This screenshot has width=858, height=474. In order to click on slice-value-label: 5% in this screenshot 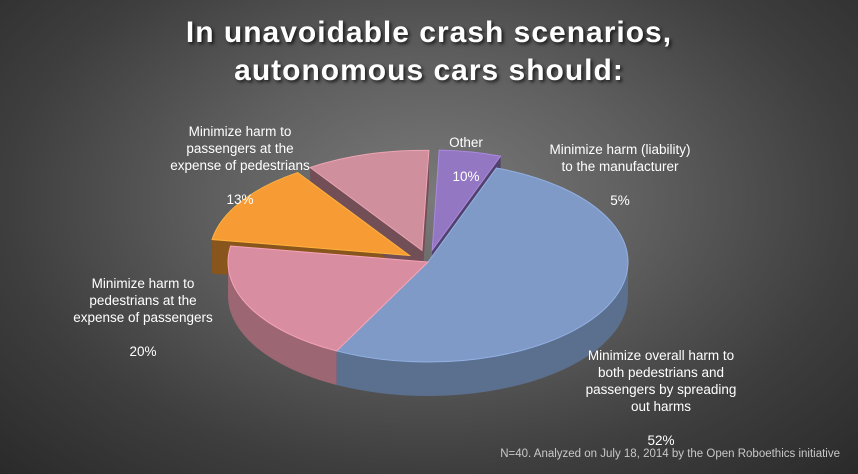, I will do `click(620, 200)`.